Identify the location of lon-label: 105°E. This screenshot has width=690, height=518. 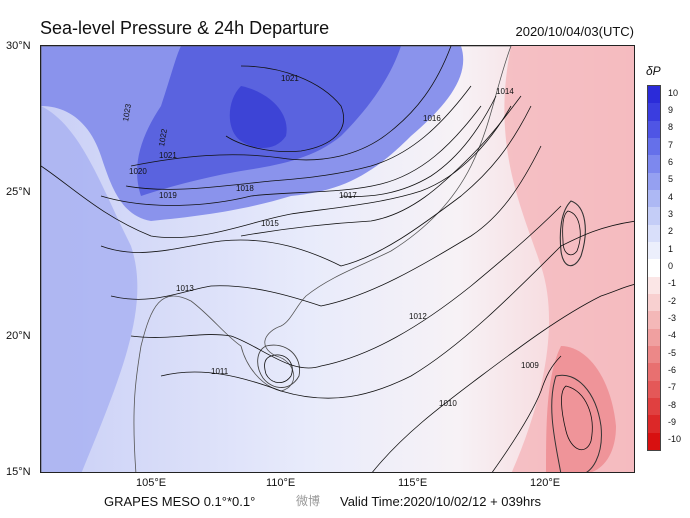
(151, 483).